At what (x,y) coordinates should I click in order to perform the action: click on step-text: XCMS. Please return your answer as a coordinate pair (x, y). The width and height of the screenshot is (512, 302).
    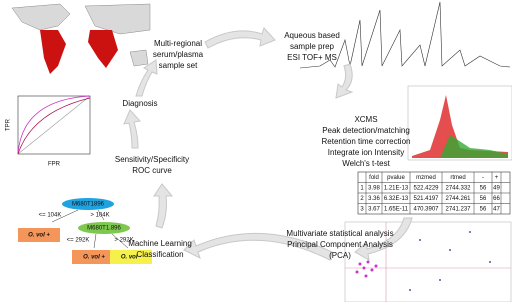
    Looking at the image, I should click on (365, 119).